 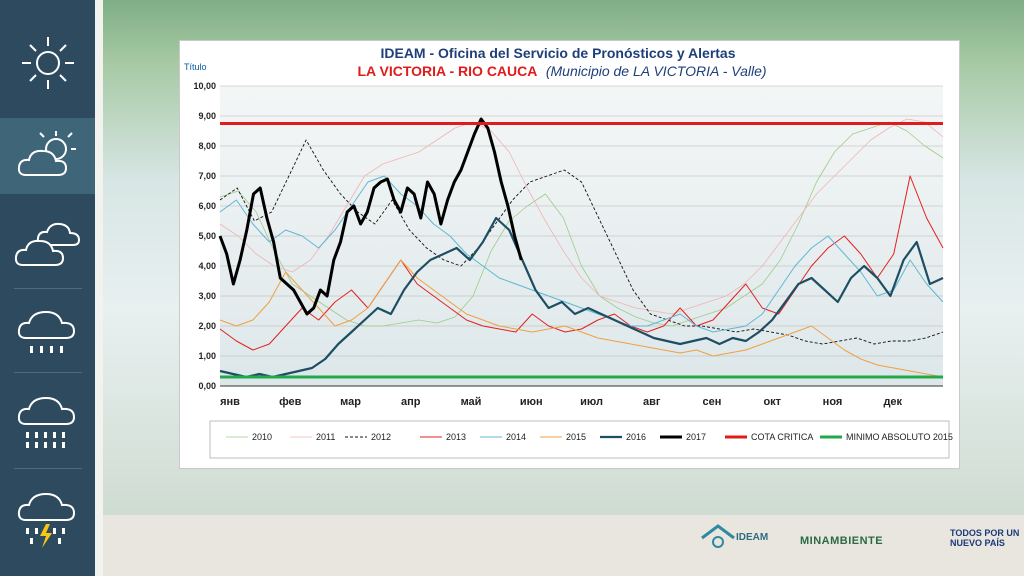 I want to click on x-tick-label: мар, so click(x=350, y=402).